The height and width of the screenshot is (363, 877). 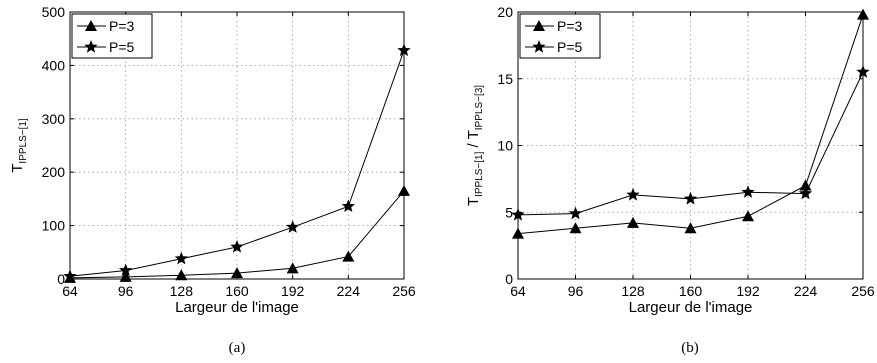 I want to click on panel-caption: (a), so click(x=237, y=348).